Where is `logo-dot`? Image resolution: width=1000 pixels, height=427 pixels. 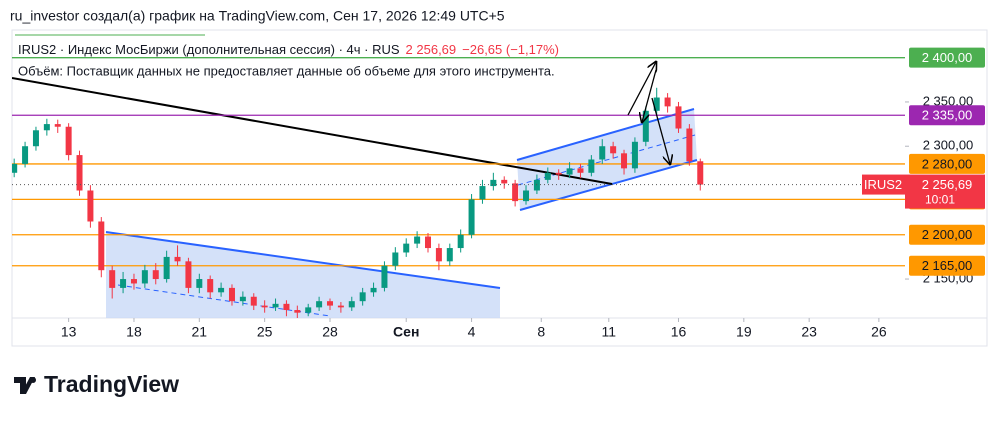 logo-dot is located at coordinates (33, 380).